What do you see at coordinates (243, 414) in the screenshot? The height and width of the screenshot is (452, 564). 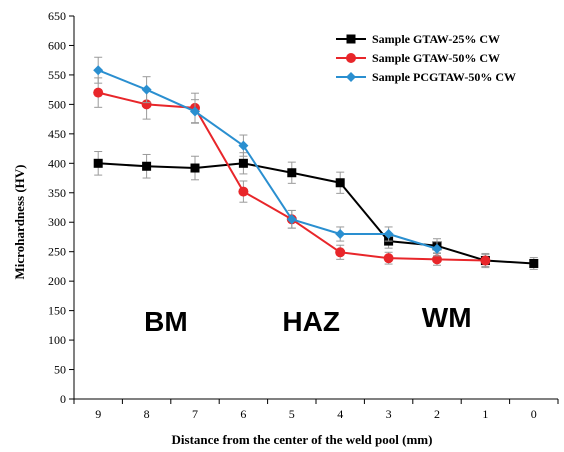 I see `x-tick-label: 6` at bounding box center [243, 414].